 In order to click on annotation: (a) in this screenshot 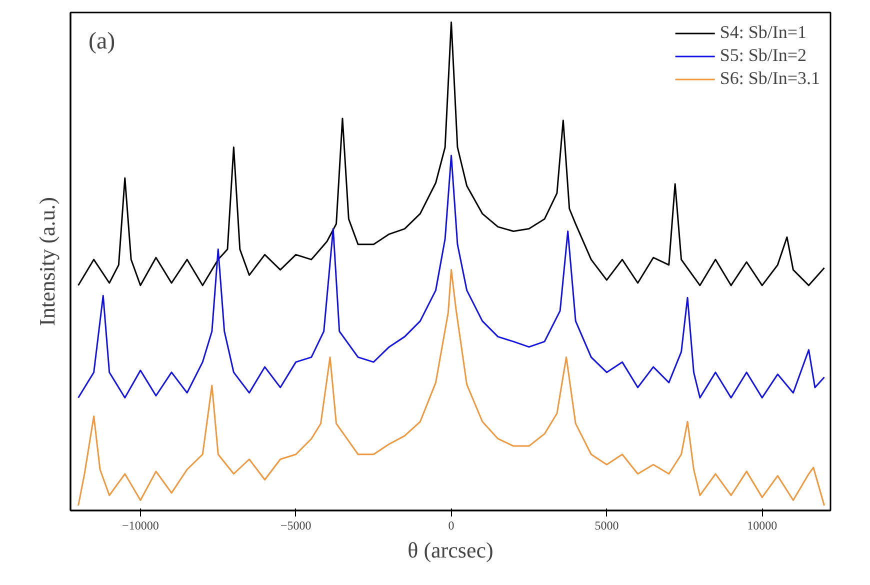, I will do `click(102, 41)`.